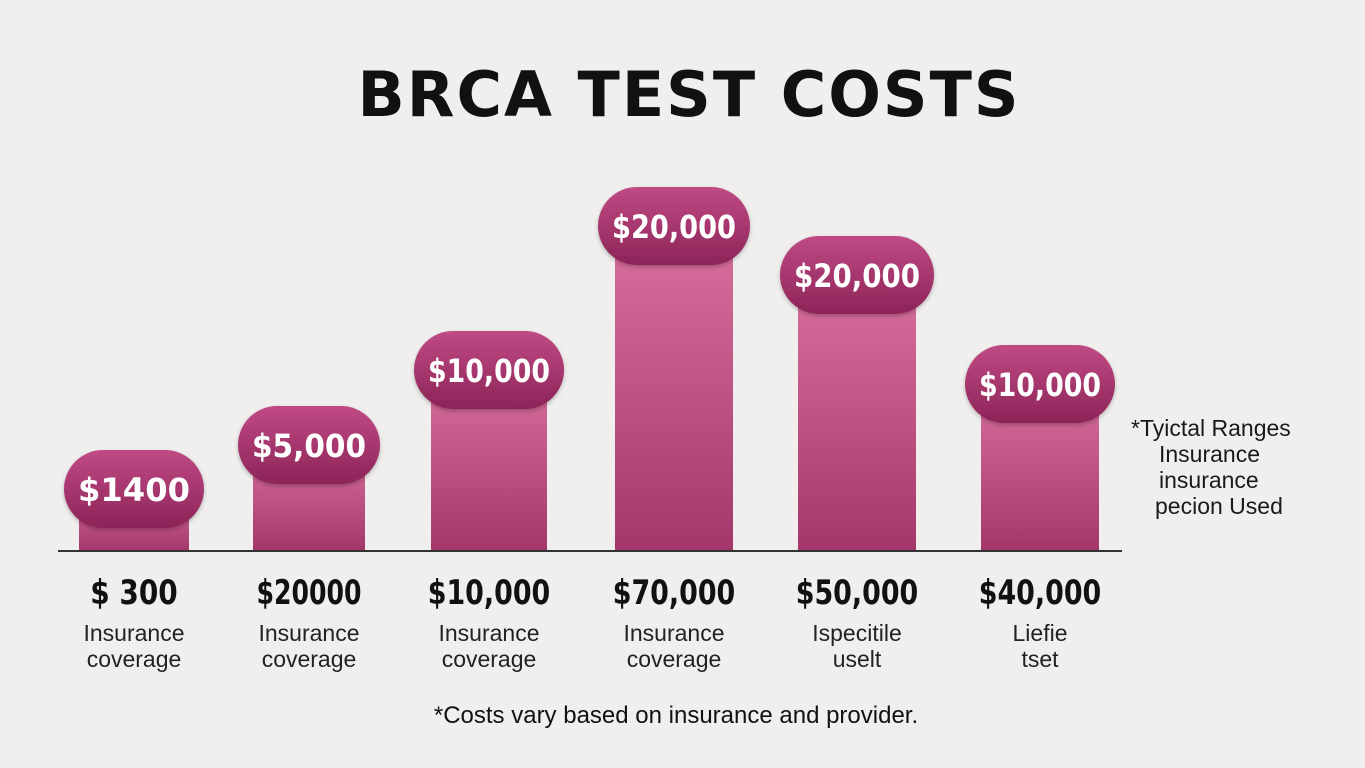  I want to click on bar-value-label: $5,000, so click(309, 446).